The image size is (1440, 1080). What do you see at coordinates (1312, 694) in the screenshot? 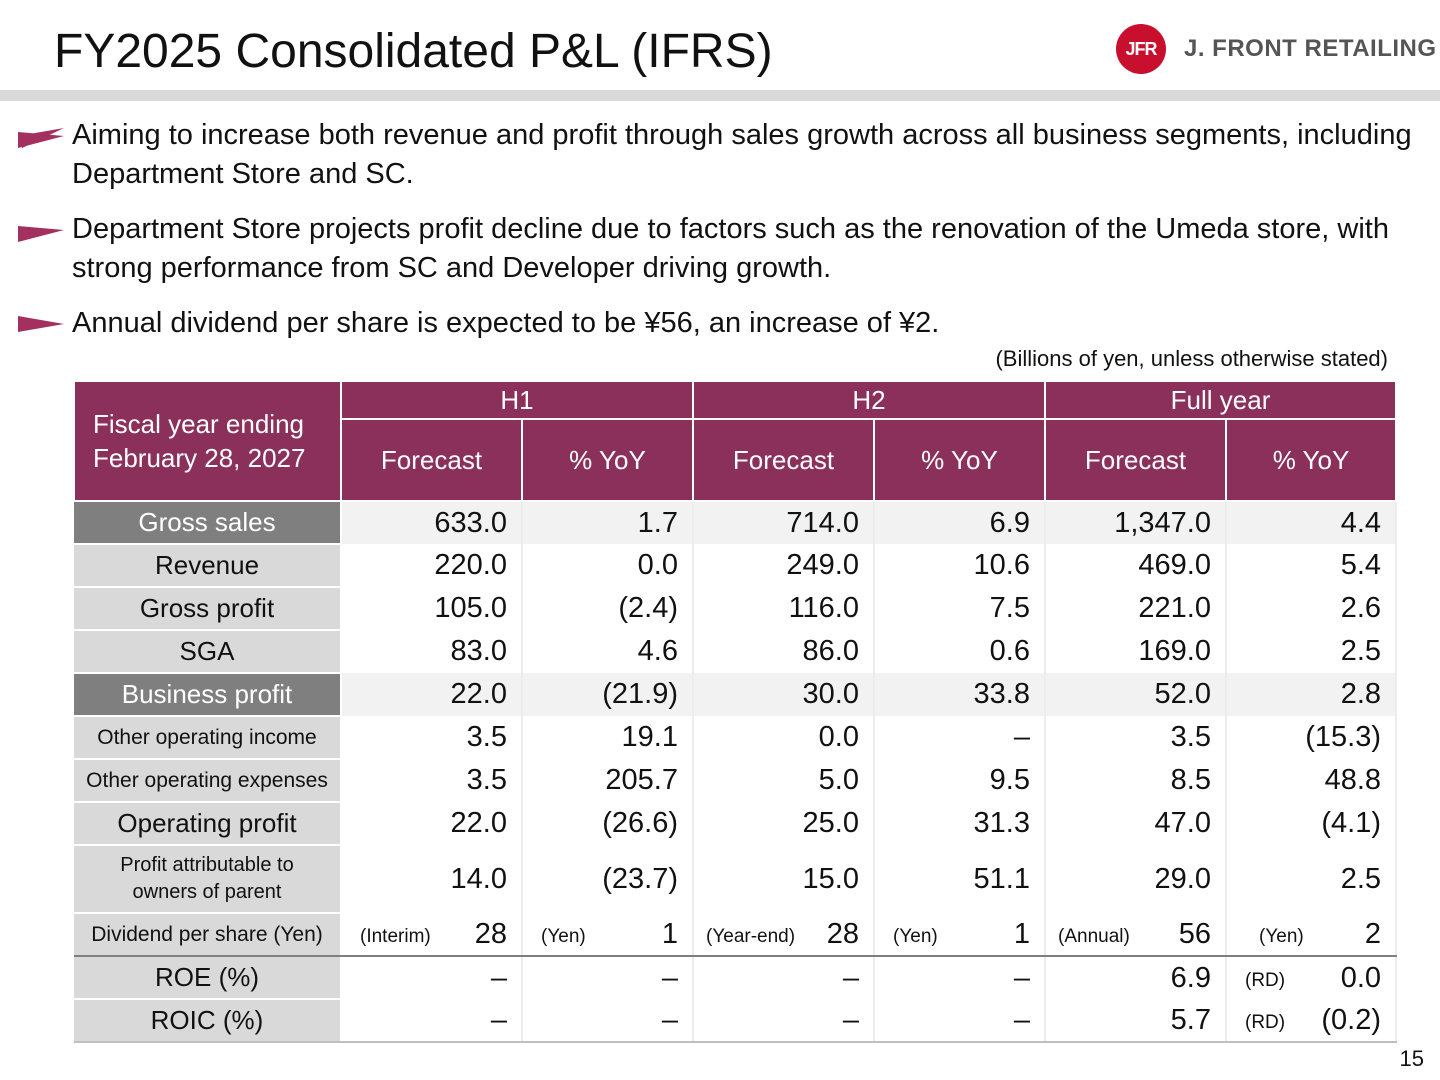
I see `table-cell: 2.8` at bounding box center [1312, 694].